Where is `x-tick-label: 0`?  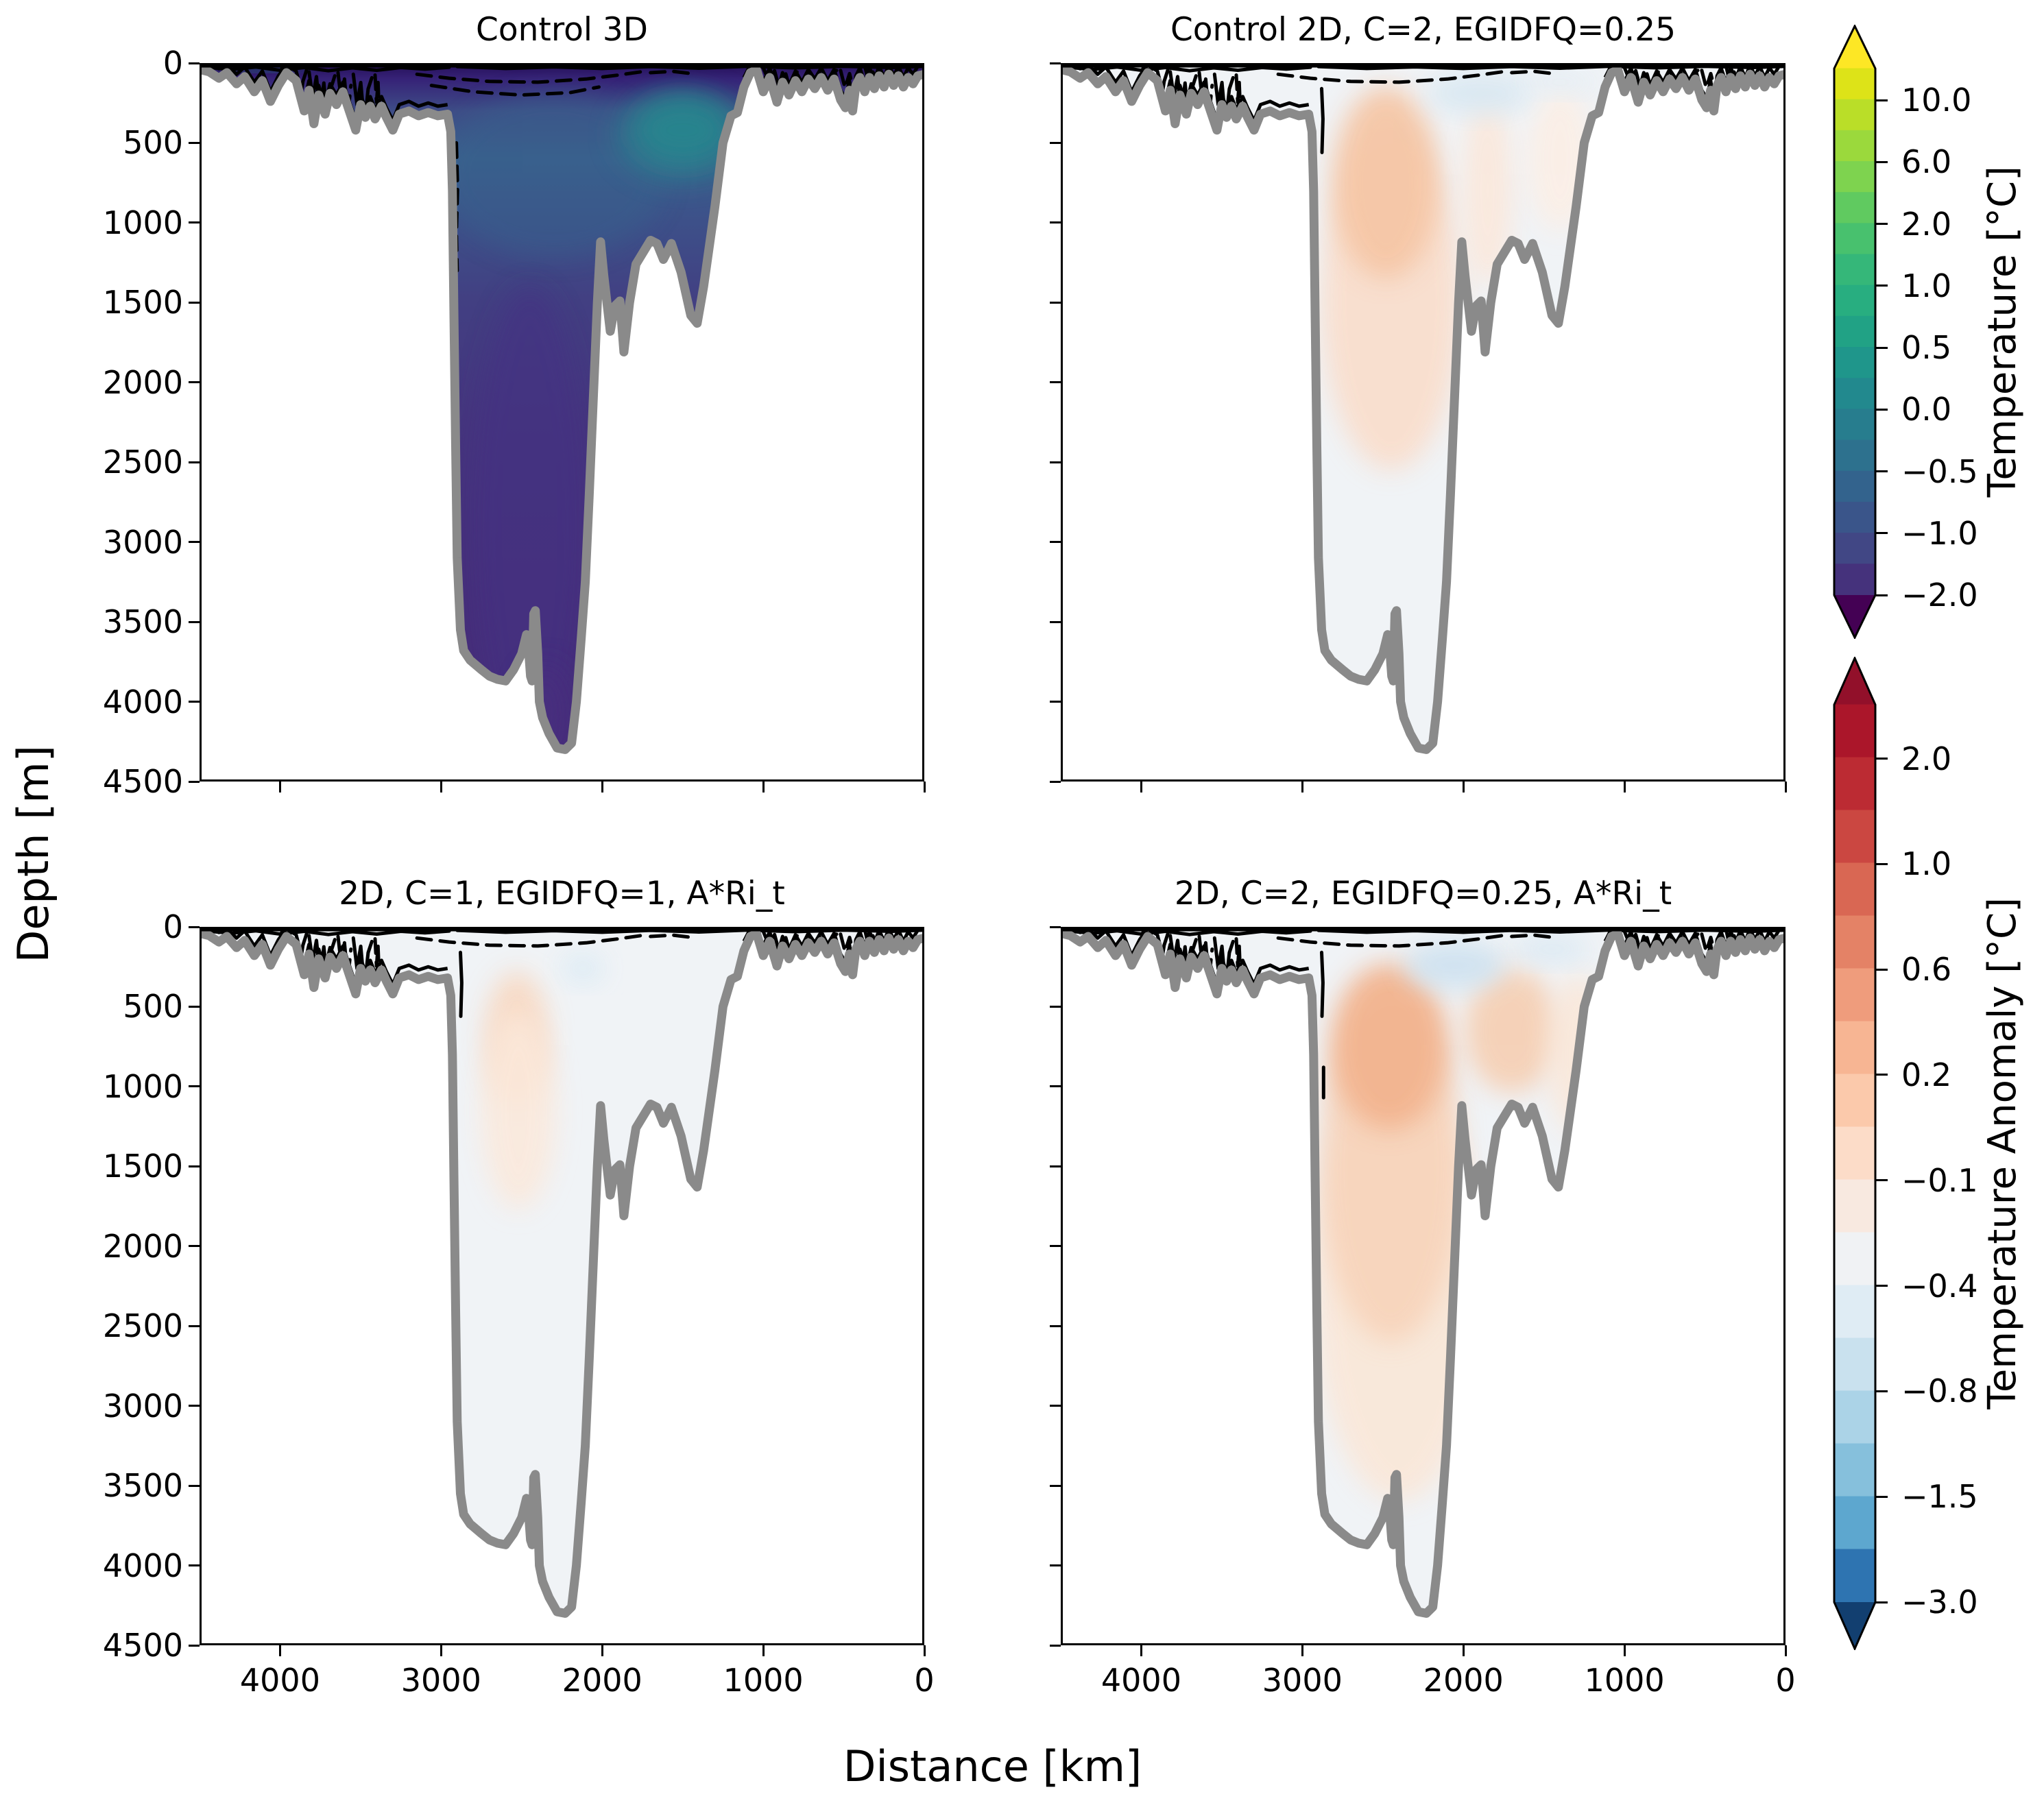 x-tick-label: 0 is located at coordinates (1785, 1680).